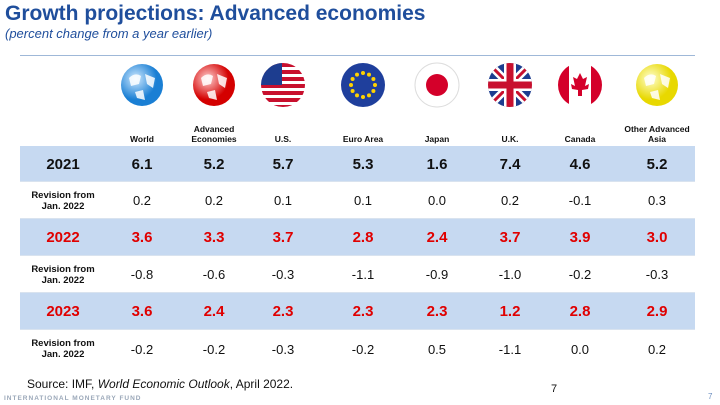 The width and height of the screenshot is (720, 405). Describe the element at coordinates (163, 384) in the screenshot. I see `source-publication: World Economic Outlook` at that location.